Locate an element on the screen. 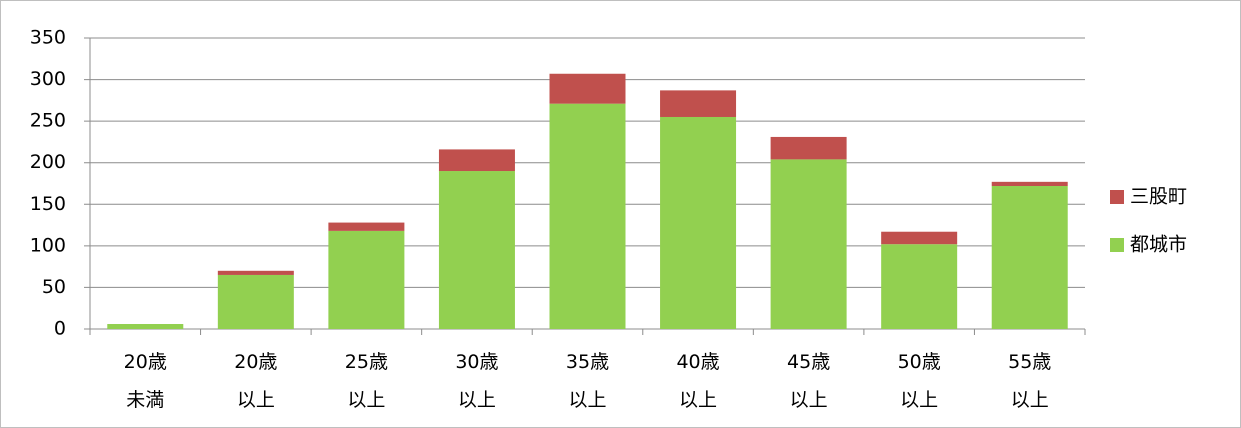 The image size is (1241, 428). x-tick-label: 25歳以上 is located at coordinates (366, 381).